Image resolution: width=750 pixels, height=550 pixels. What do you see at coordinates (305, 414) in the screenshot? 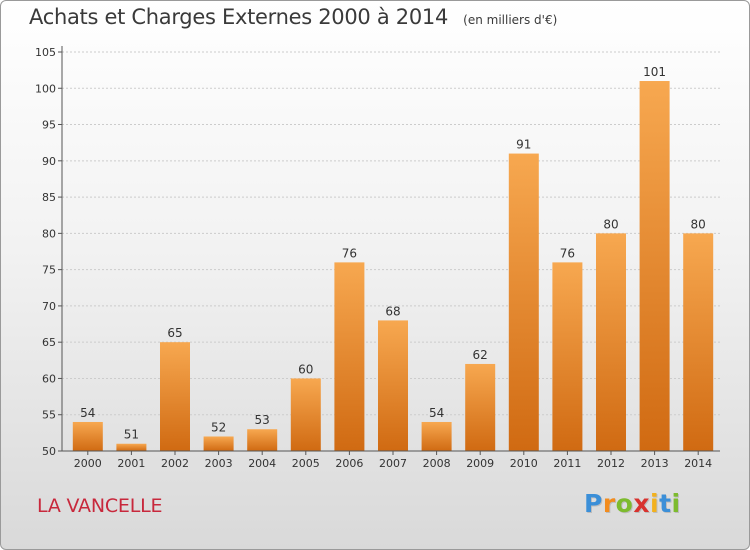
I see `bar-2005` at bounding box center [305, 414].